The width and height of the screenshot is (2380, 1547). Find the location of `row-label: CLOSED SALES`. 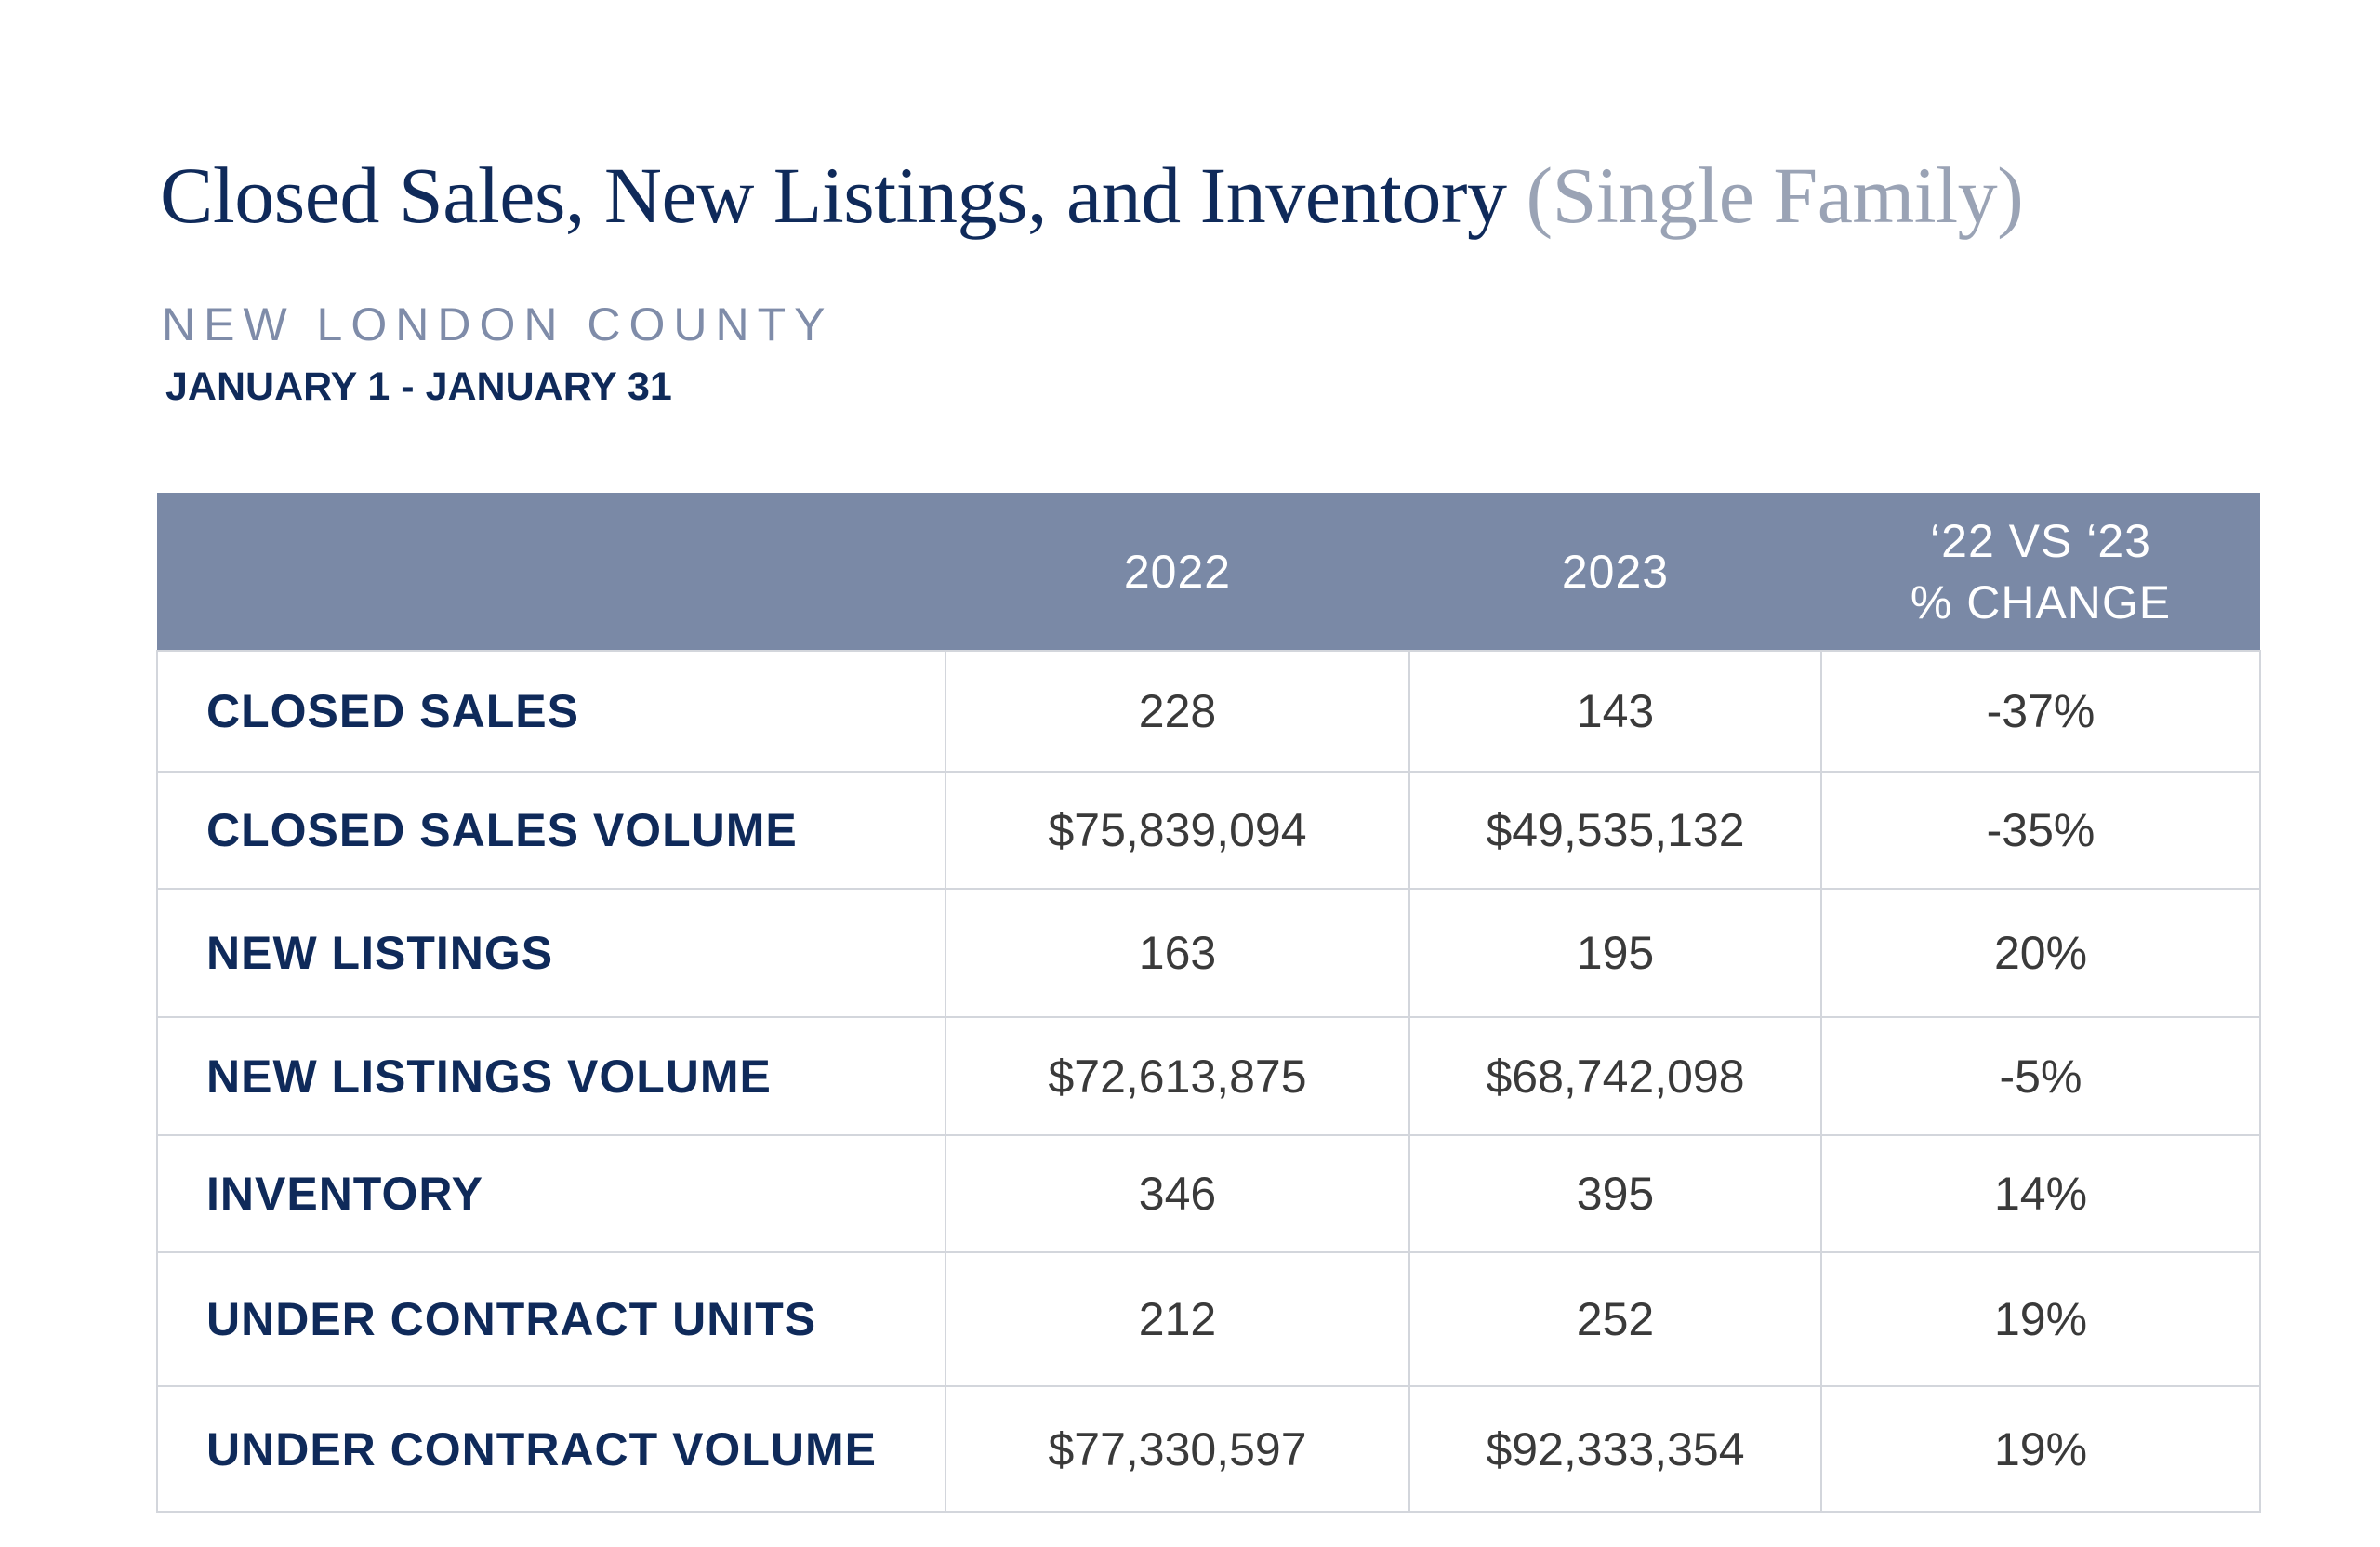

row-label: CLOSED SALES is located at coordinates (551, 711).